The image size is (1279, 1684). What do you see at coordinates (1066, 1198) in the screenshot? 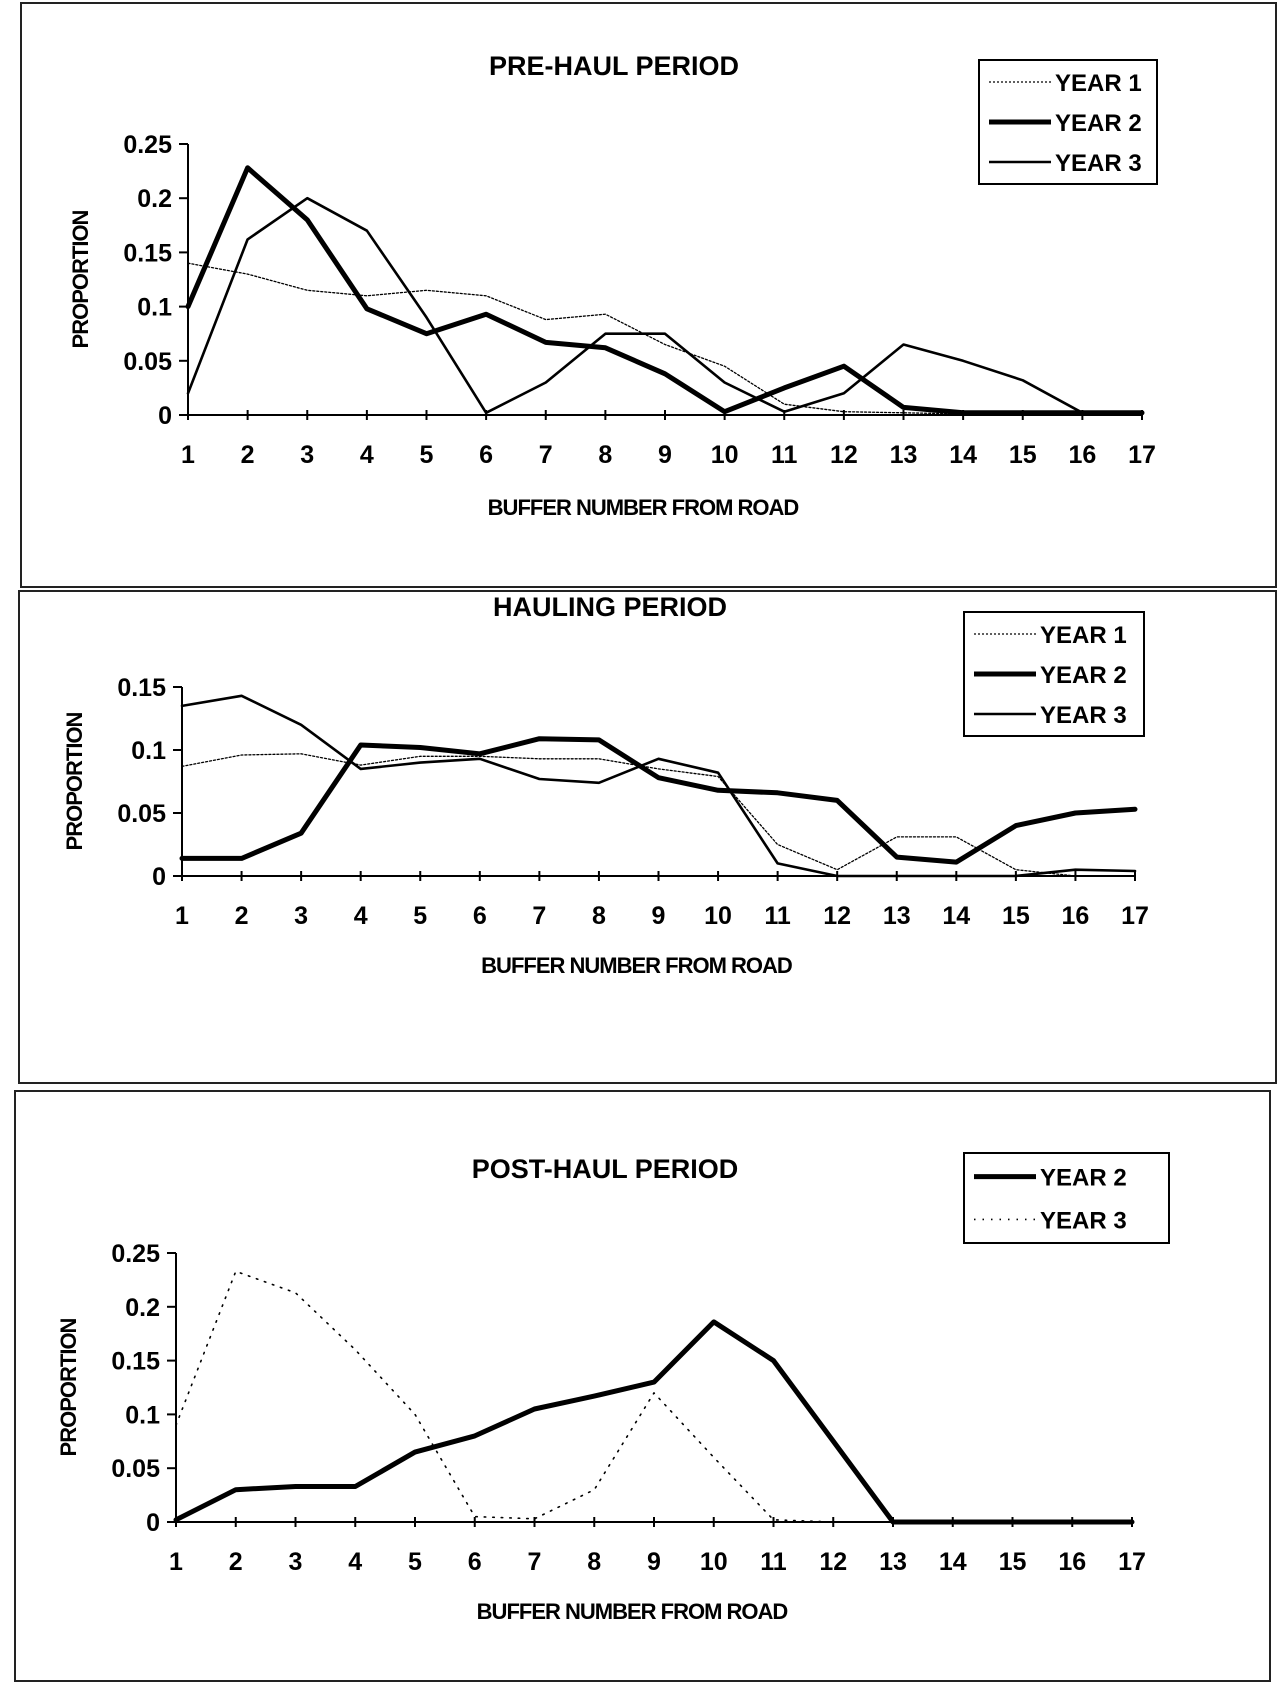
I see `legend-box` at bounding box center [1066, 1198].